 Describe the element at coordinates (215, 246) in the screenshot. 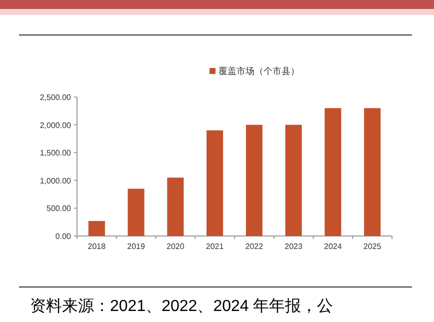

I see `x-tick-label: 2021` at that location.